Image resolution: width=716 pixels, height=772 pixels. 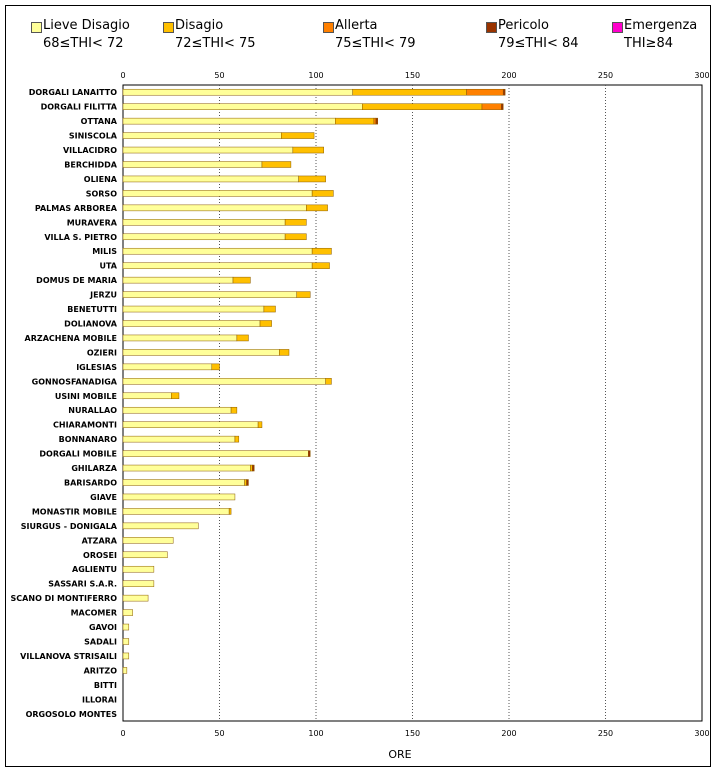 I want to click on x-tick-label-top: 50, so click(x=219, y=75).